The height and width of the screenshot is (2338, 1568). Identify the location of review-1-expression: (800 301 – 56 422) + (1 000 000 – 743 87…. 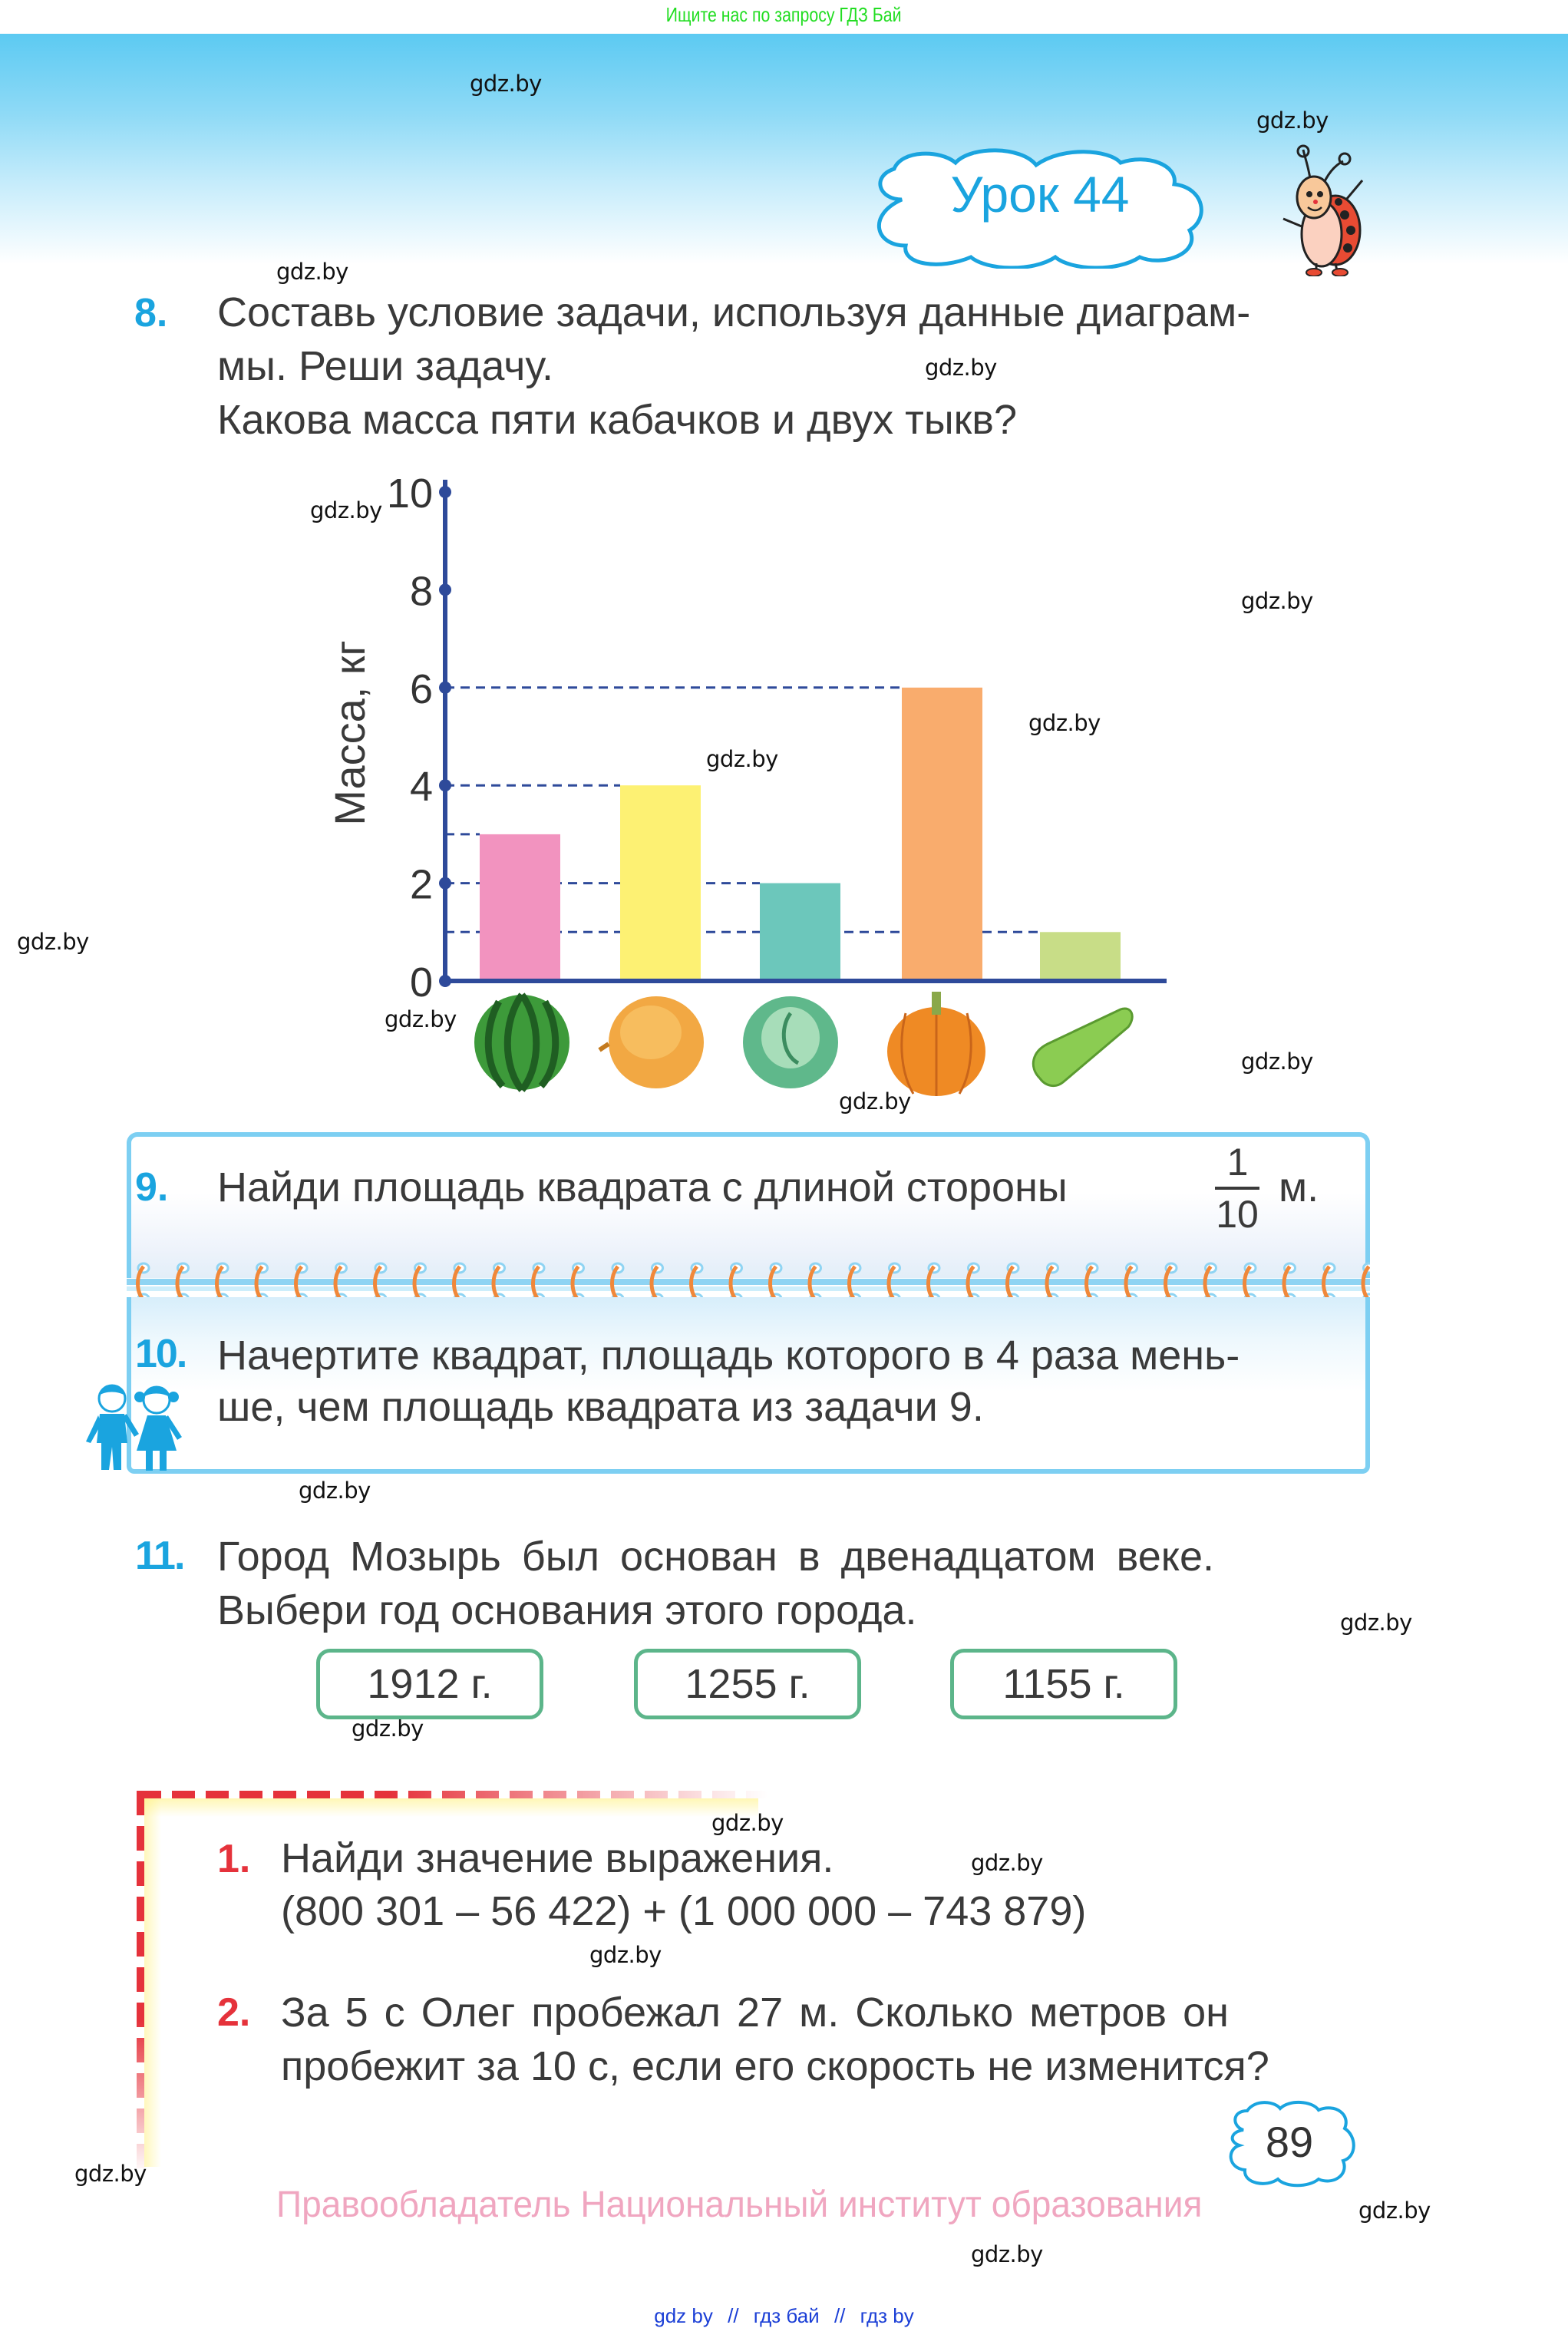
(684, 1911).